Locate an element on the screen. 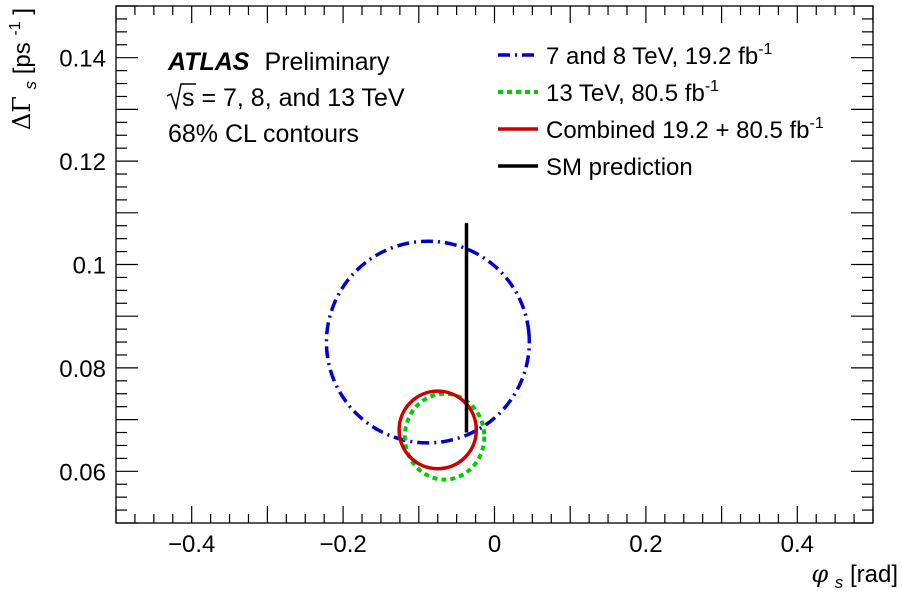 This screenshot has height=595, width=902. x-axis-unit: [rad] is located at coordinates (874, 574).